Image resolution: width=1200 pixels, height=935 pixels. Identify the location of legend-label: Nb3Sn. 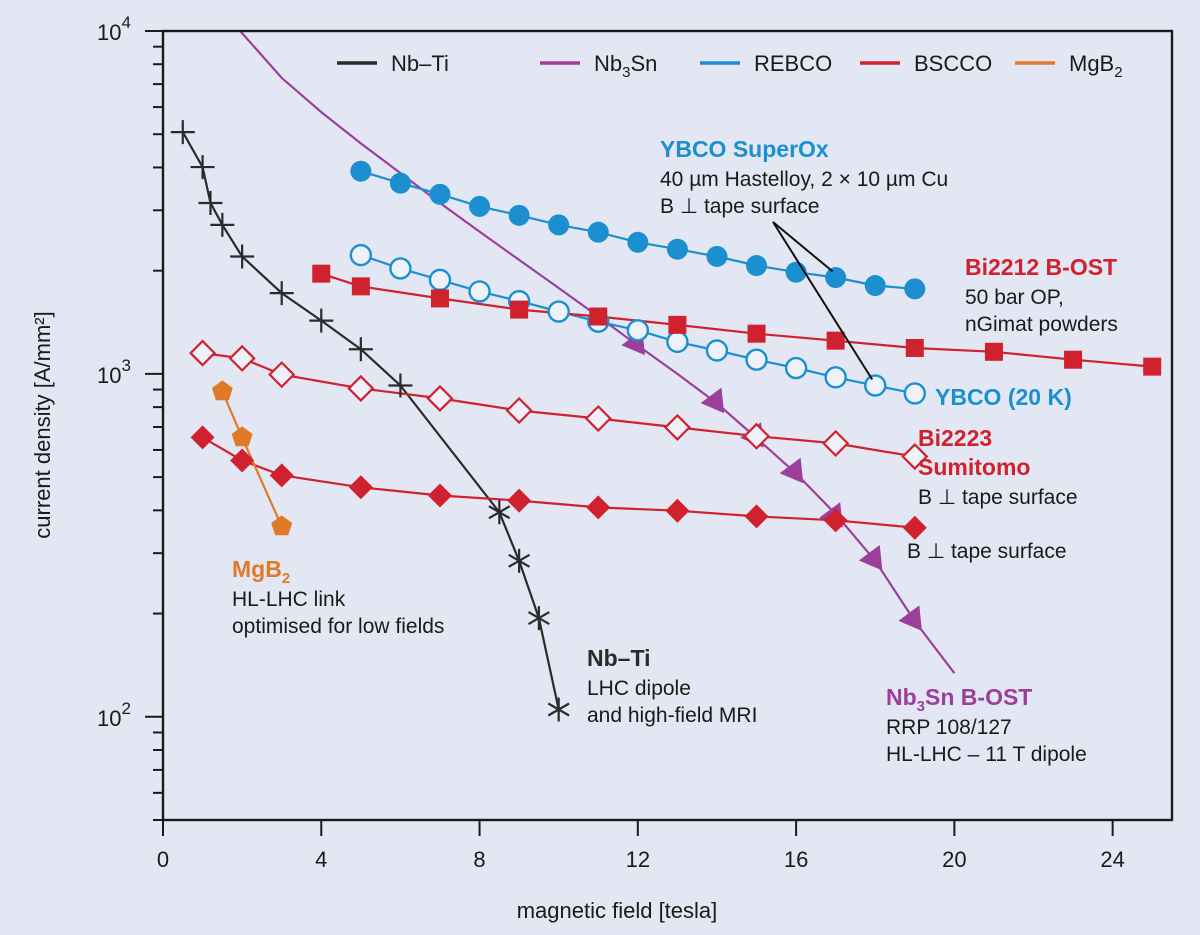
(625, 66).